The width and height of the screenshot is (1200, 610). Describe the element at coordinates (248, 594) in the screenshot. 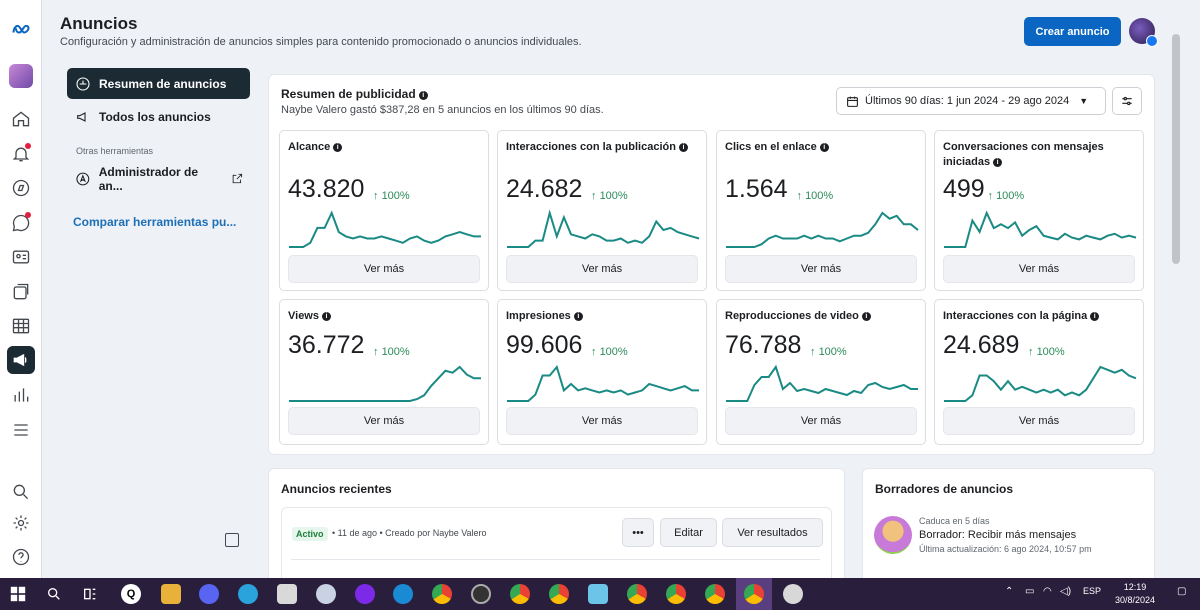

I see `telegram-icon` at that location.